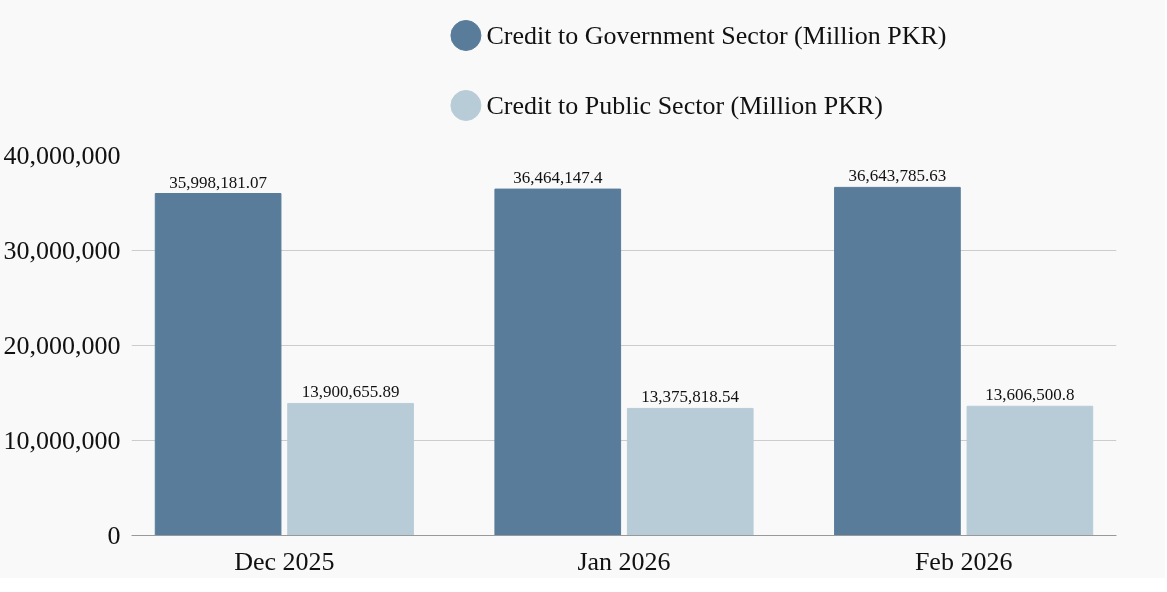 This screenshot has height=592, width=1167. I want to click on legend-label: Credit to Public Sector (Million PKR), so click(685, 105).